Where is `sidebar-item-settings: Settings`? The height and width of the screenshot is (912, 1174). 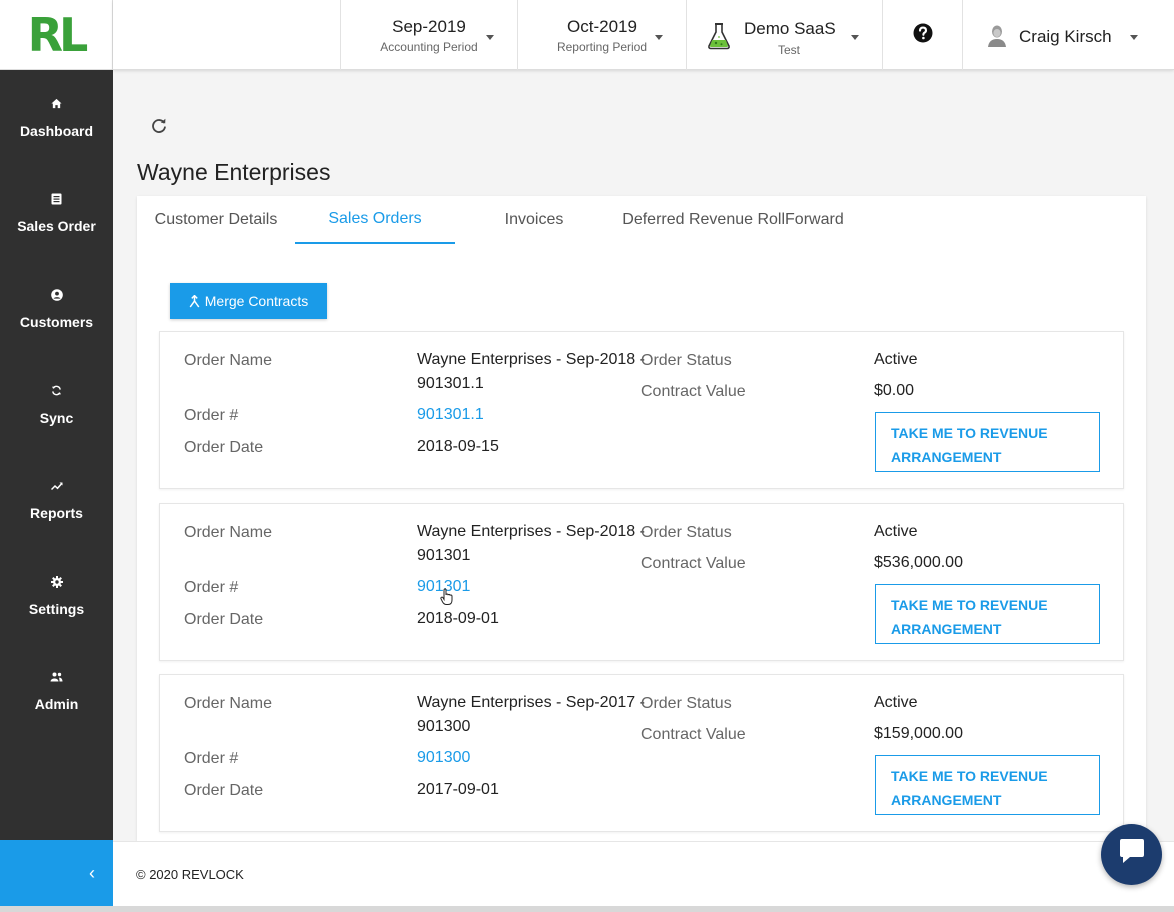
sidebar-item-settings: Settings is located at coordinates (56, 596).